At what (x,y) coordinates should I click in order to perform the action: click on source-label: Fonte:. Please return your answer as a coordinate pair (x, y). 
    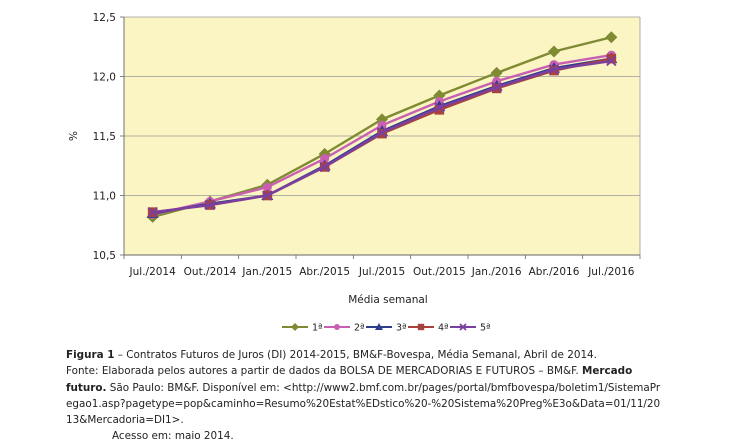
    Looking at the image, I should click on (82, 371).